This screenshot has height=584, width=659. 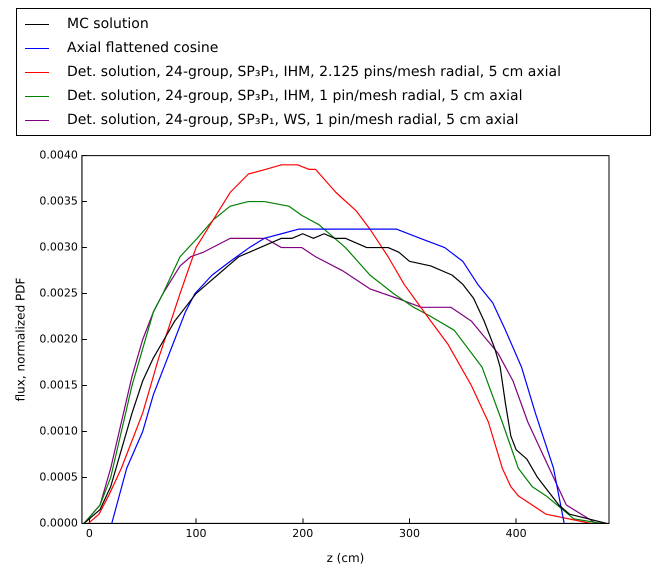 I want to click on y-tick-label: 0.0020, so click(x=58, y=339).